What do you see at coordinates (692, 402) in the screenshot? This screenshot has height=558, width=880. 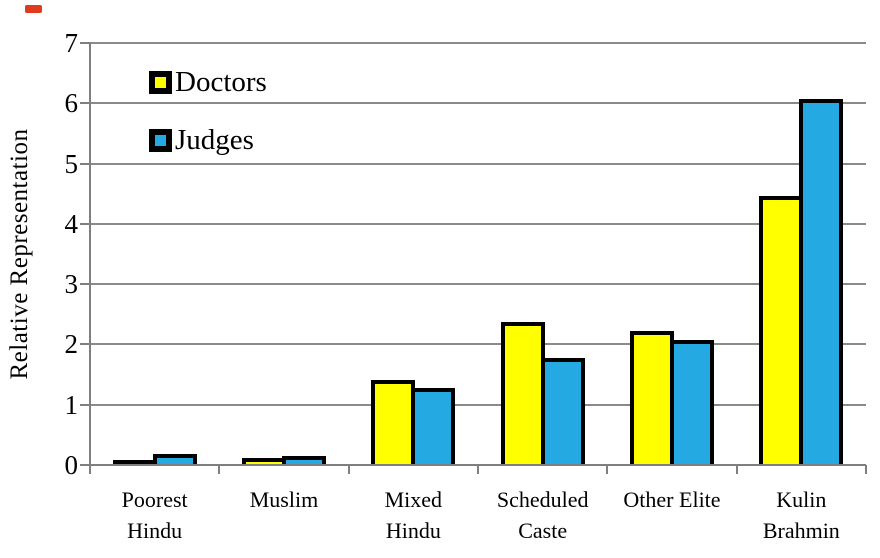 I see `bar-judges-other-elite` at bounding box center [692, 402].